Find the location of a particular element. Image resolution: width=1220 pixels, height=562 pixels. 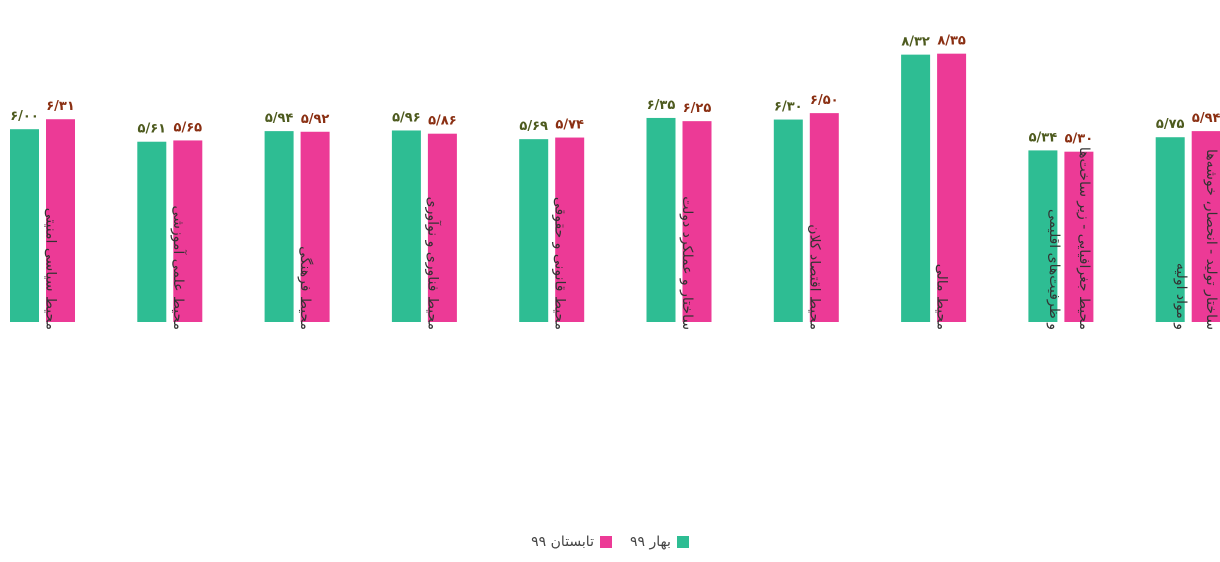

category-label-4: محیط قانونی و حقوقی is located at coordinates (560, 263).